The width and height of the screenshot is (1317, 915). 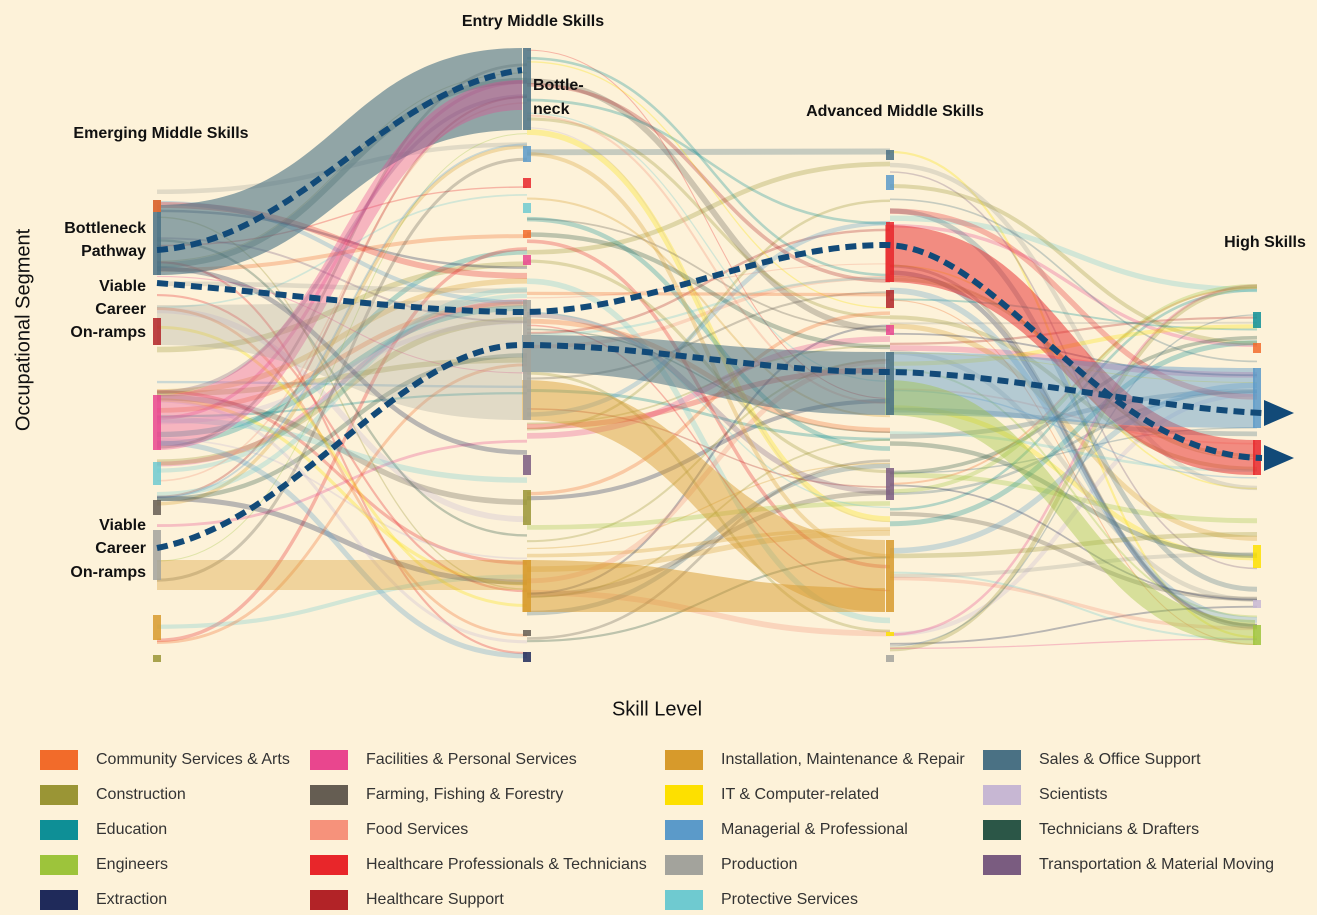 What do you see at coordinates (122, 286) in the screenshot?
I see `annotation: Viable` at bounding box center [122, 286].